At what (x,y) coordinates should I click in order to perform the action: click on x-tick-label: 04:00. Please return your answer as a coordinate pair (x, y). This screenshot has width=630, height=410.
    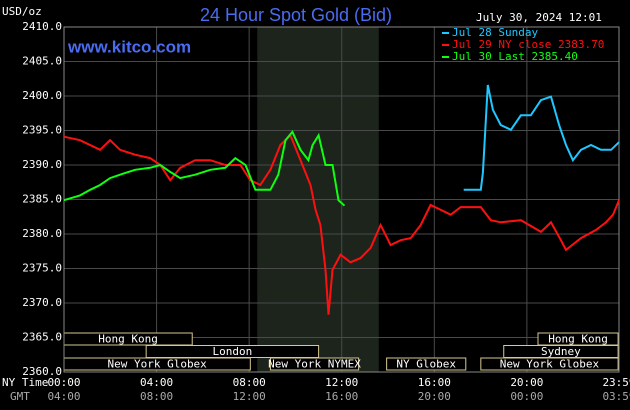
    Looking at the image, I should click on (156, 382).